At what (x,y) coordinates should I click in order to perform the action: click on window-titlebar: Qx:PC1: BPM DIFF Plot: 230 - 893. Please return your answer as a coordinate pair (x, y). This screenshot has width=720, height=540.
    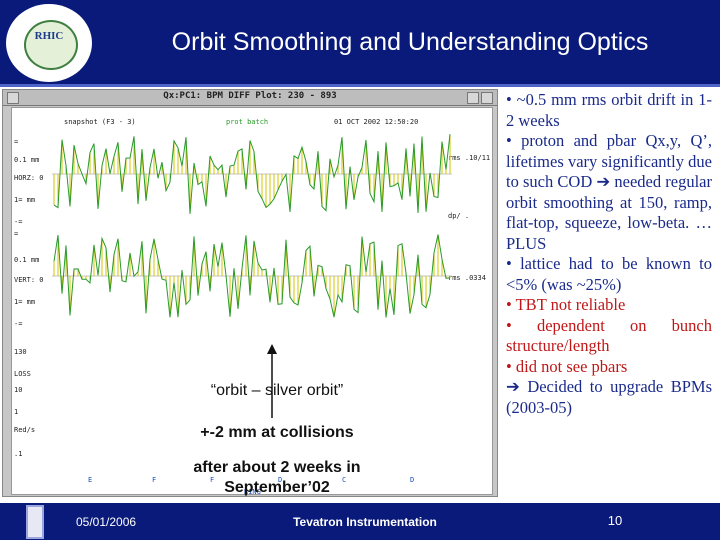
    Looking at the image, I should click on (250, 98).